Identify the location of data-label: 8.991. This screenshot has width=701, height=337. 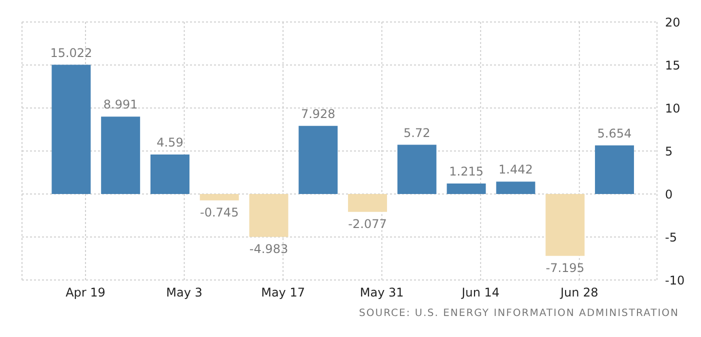
(120, 105).